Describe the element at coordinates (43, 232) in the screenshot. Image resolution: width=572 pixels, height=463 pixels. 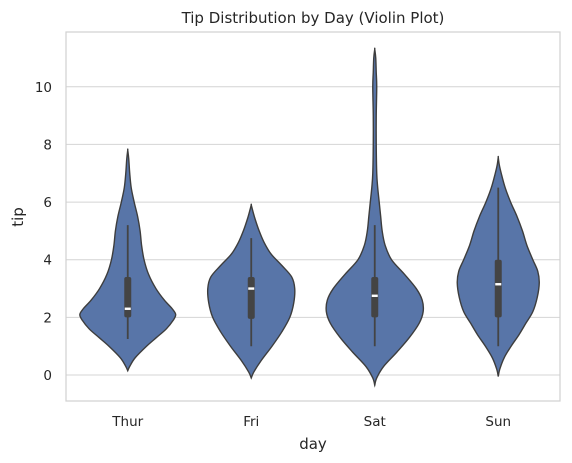
I see `y-tick-labels: 0 2 4 6 8 10` at that location.